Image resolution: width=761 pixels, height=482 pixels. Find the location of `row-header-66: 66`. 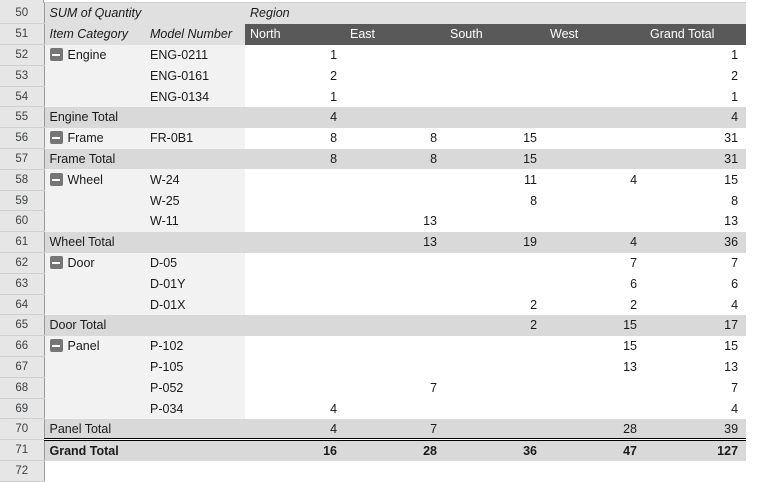

row-header-66: 66 is located at coordinates (22, 346).